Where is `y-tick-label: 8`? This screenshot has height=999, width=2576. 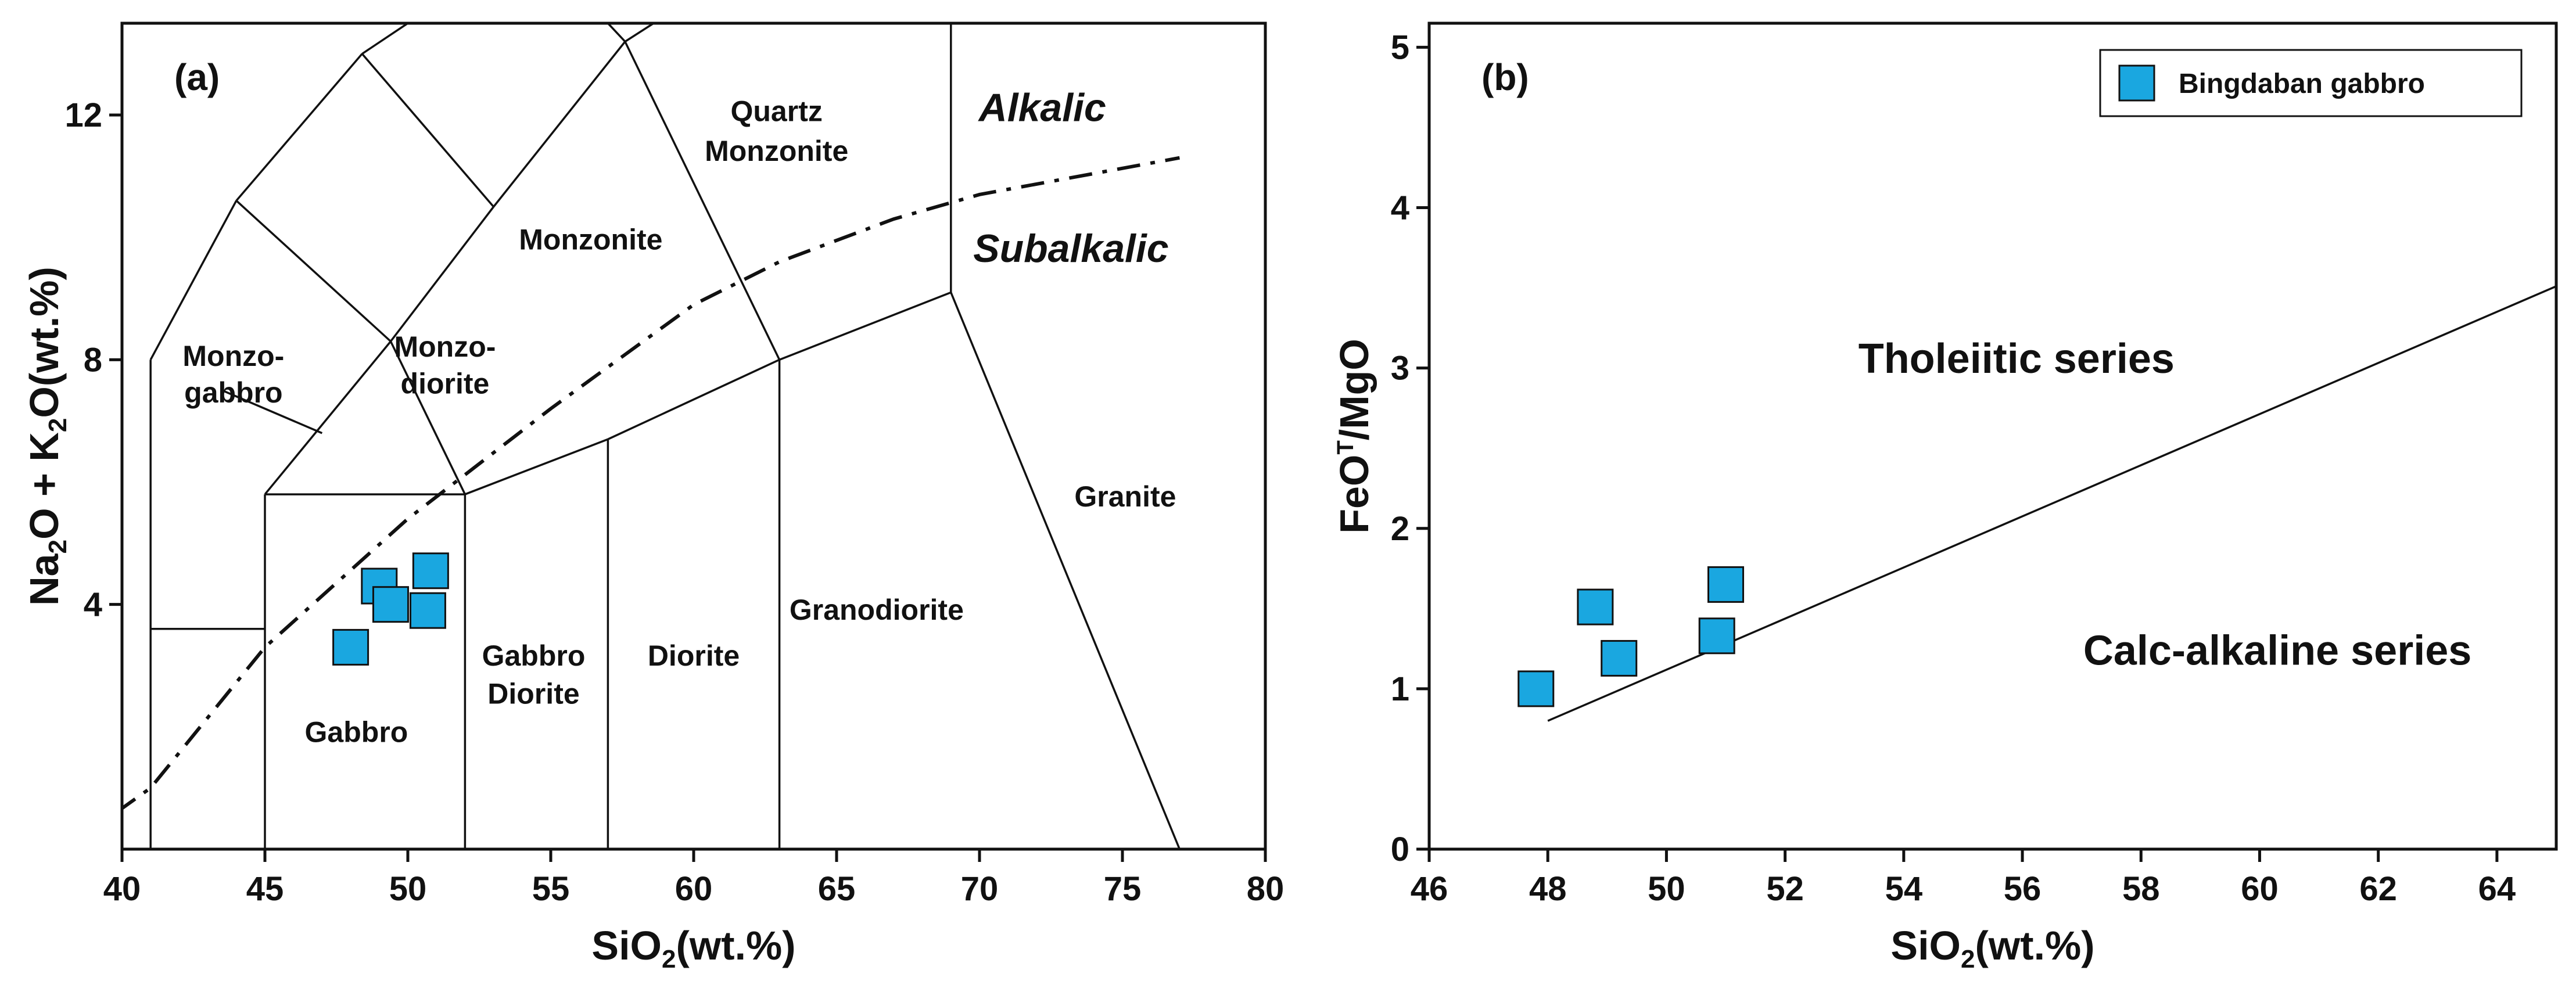
y-tick-label: 8 is located at coordinates (93, 360).